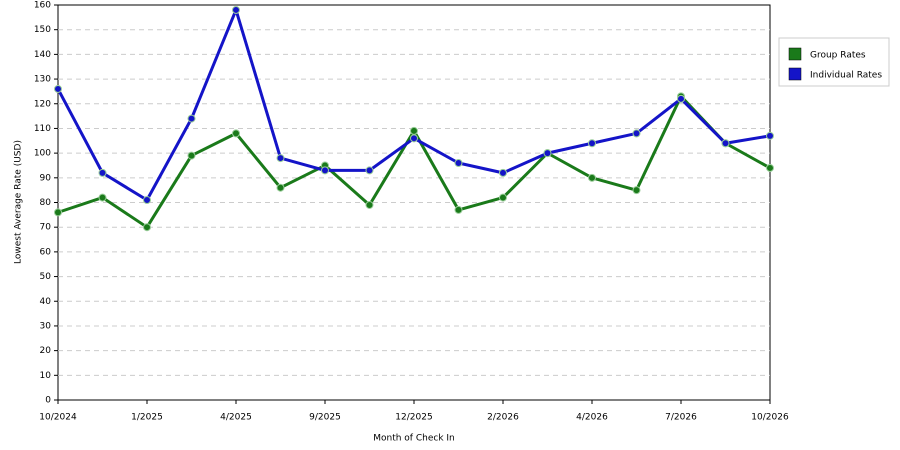 This screenshot has width=900, height=450. Describe the element at coordinates (46, 351) in the screenshot. I see `y-tick-label: 20` at that location.